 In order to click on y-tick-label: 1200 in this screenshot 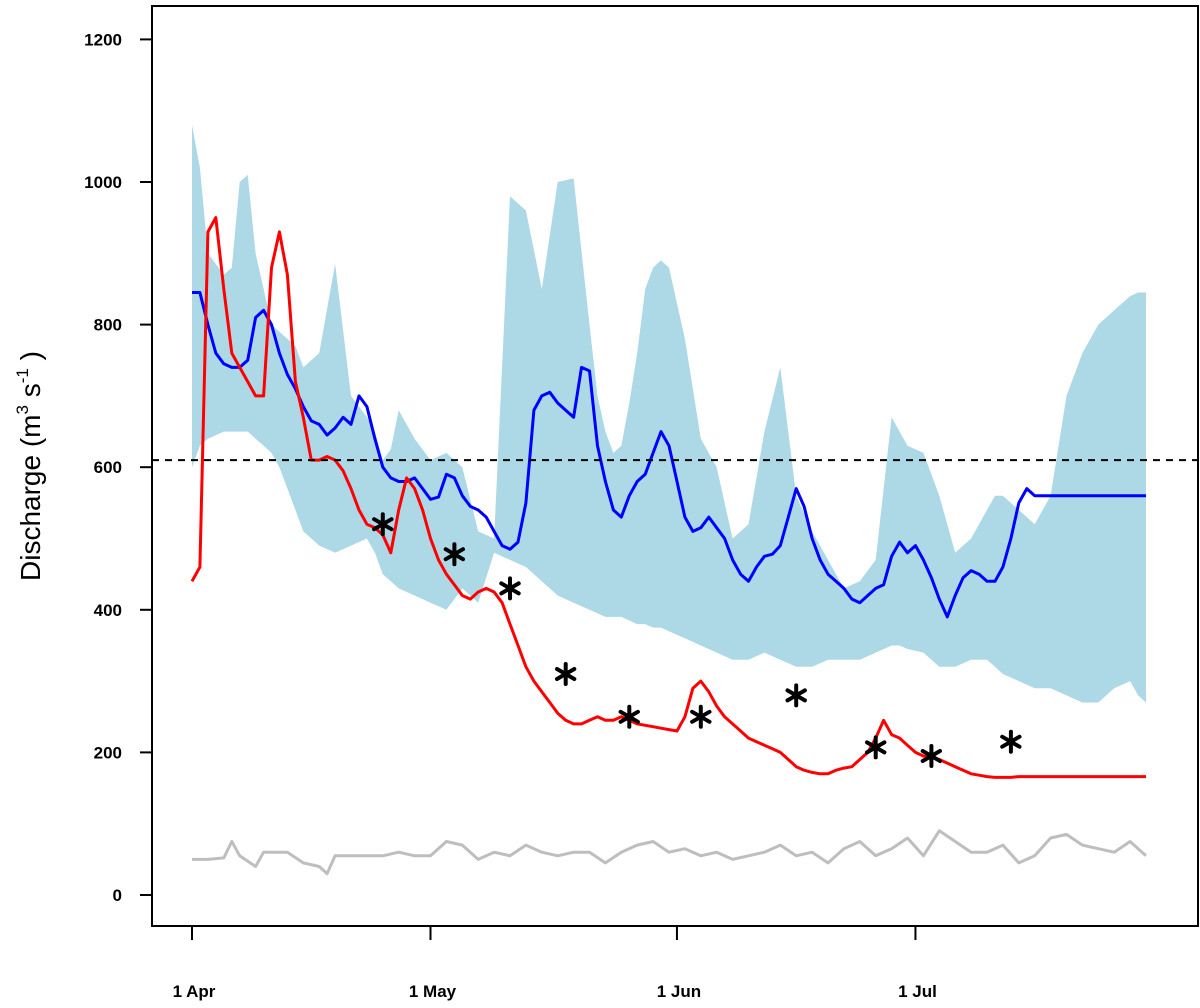, I will do `click(103, 39)`.